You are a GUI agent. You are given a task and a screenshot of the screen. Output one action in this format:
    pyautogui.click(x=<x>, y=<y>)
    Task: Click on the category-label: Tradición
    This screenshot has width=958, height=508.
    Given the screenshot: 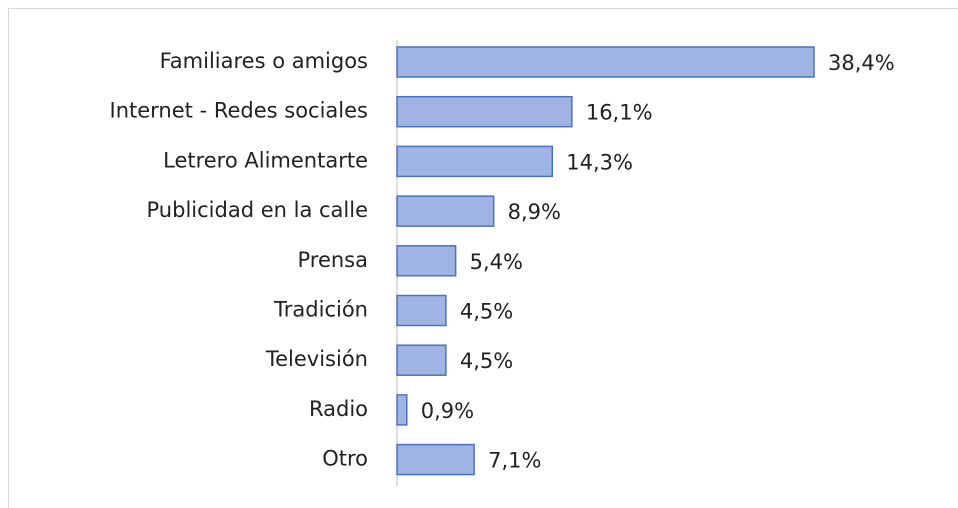 What is the action you would take?
    pyautogui.click(x=320, y=310)
    